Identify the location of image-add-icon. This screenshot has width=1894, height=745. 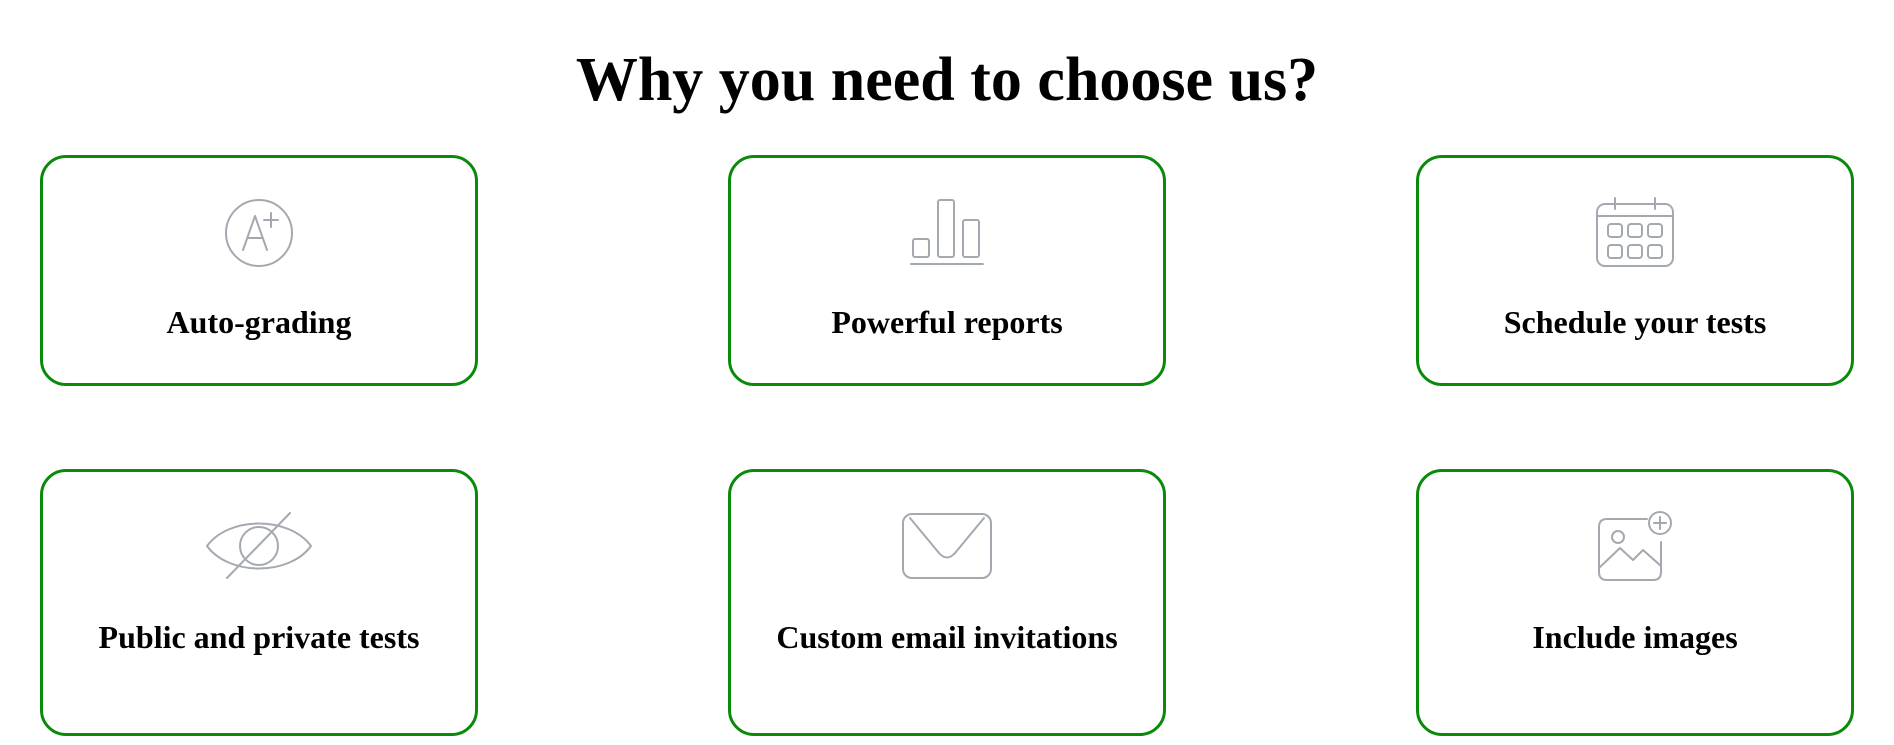
(1635, 546).